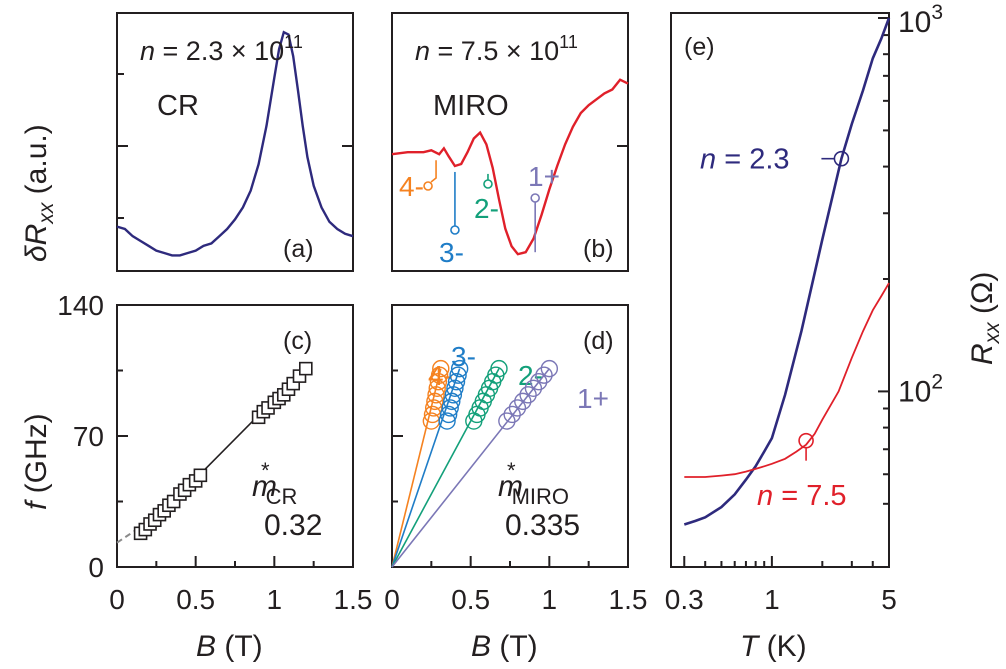 This screenshot has width=1006, height=669. Describe the element at coordinates (451, 252) in the screenshot. I see `miro-marker-label: 3-` at that location.